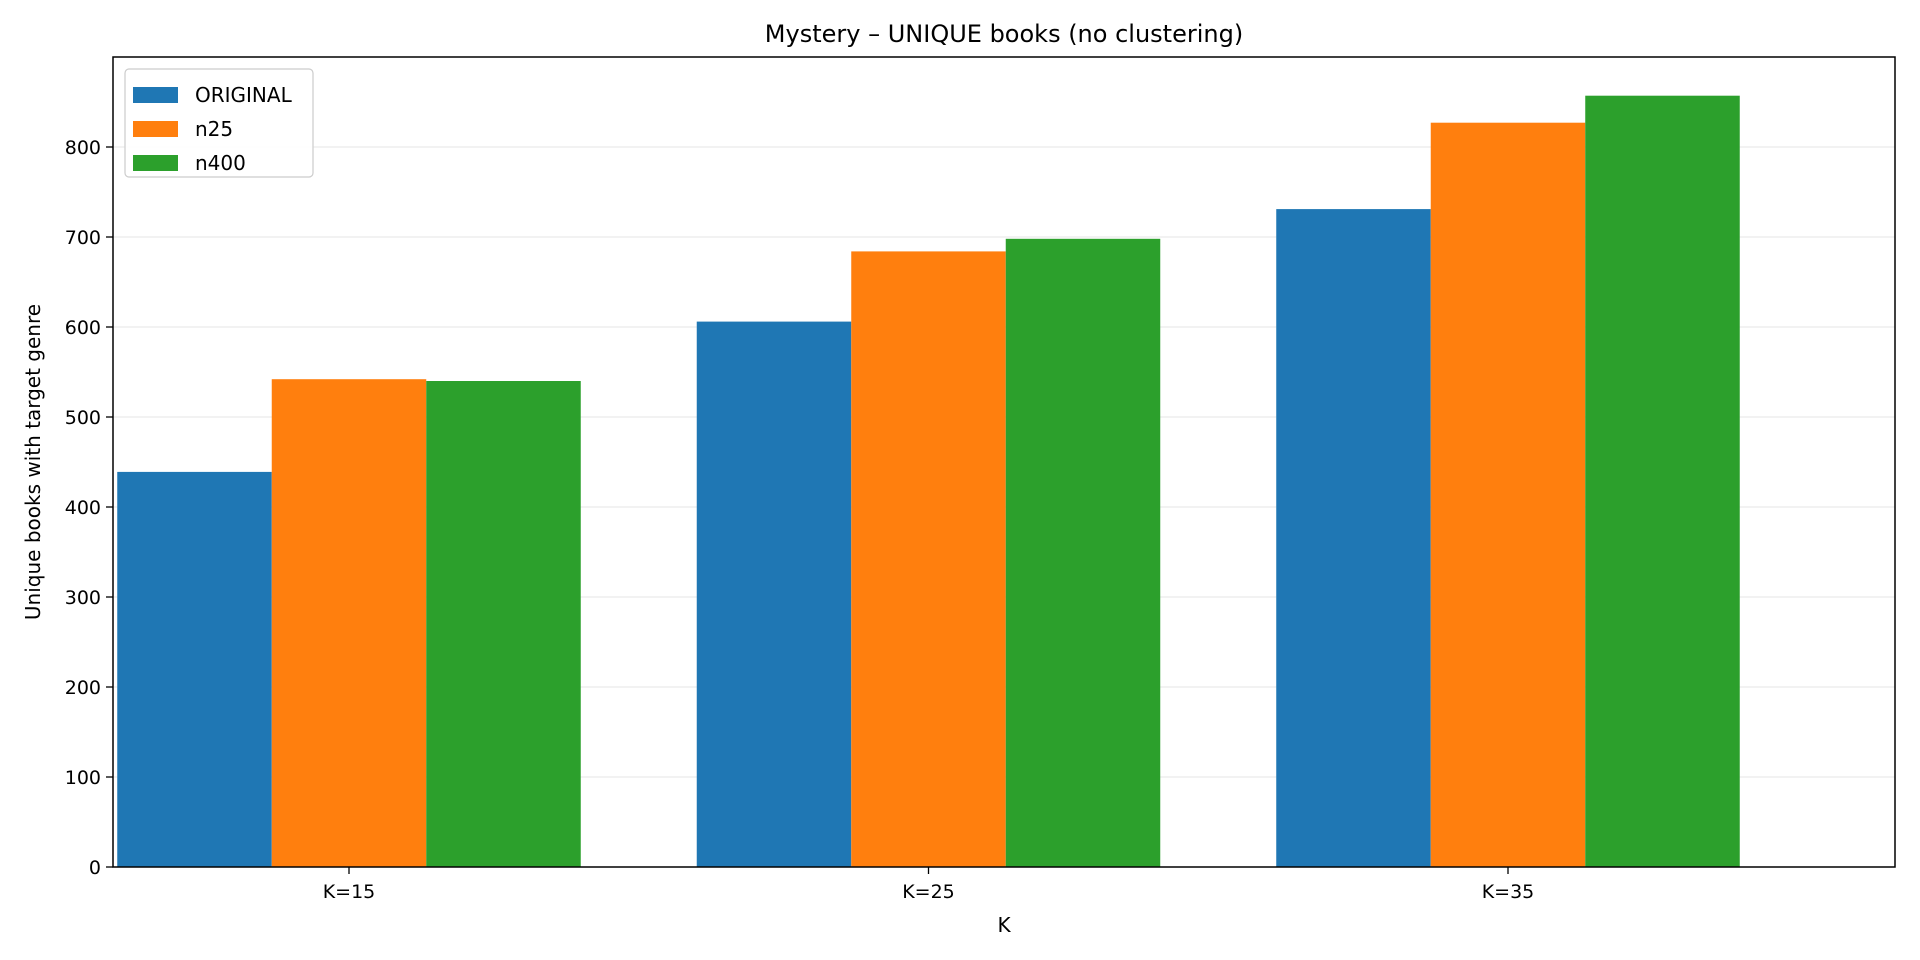  I want to click on legend-label-original: ORIGINAL, so click(244, 95).